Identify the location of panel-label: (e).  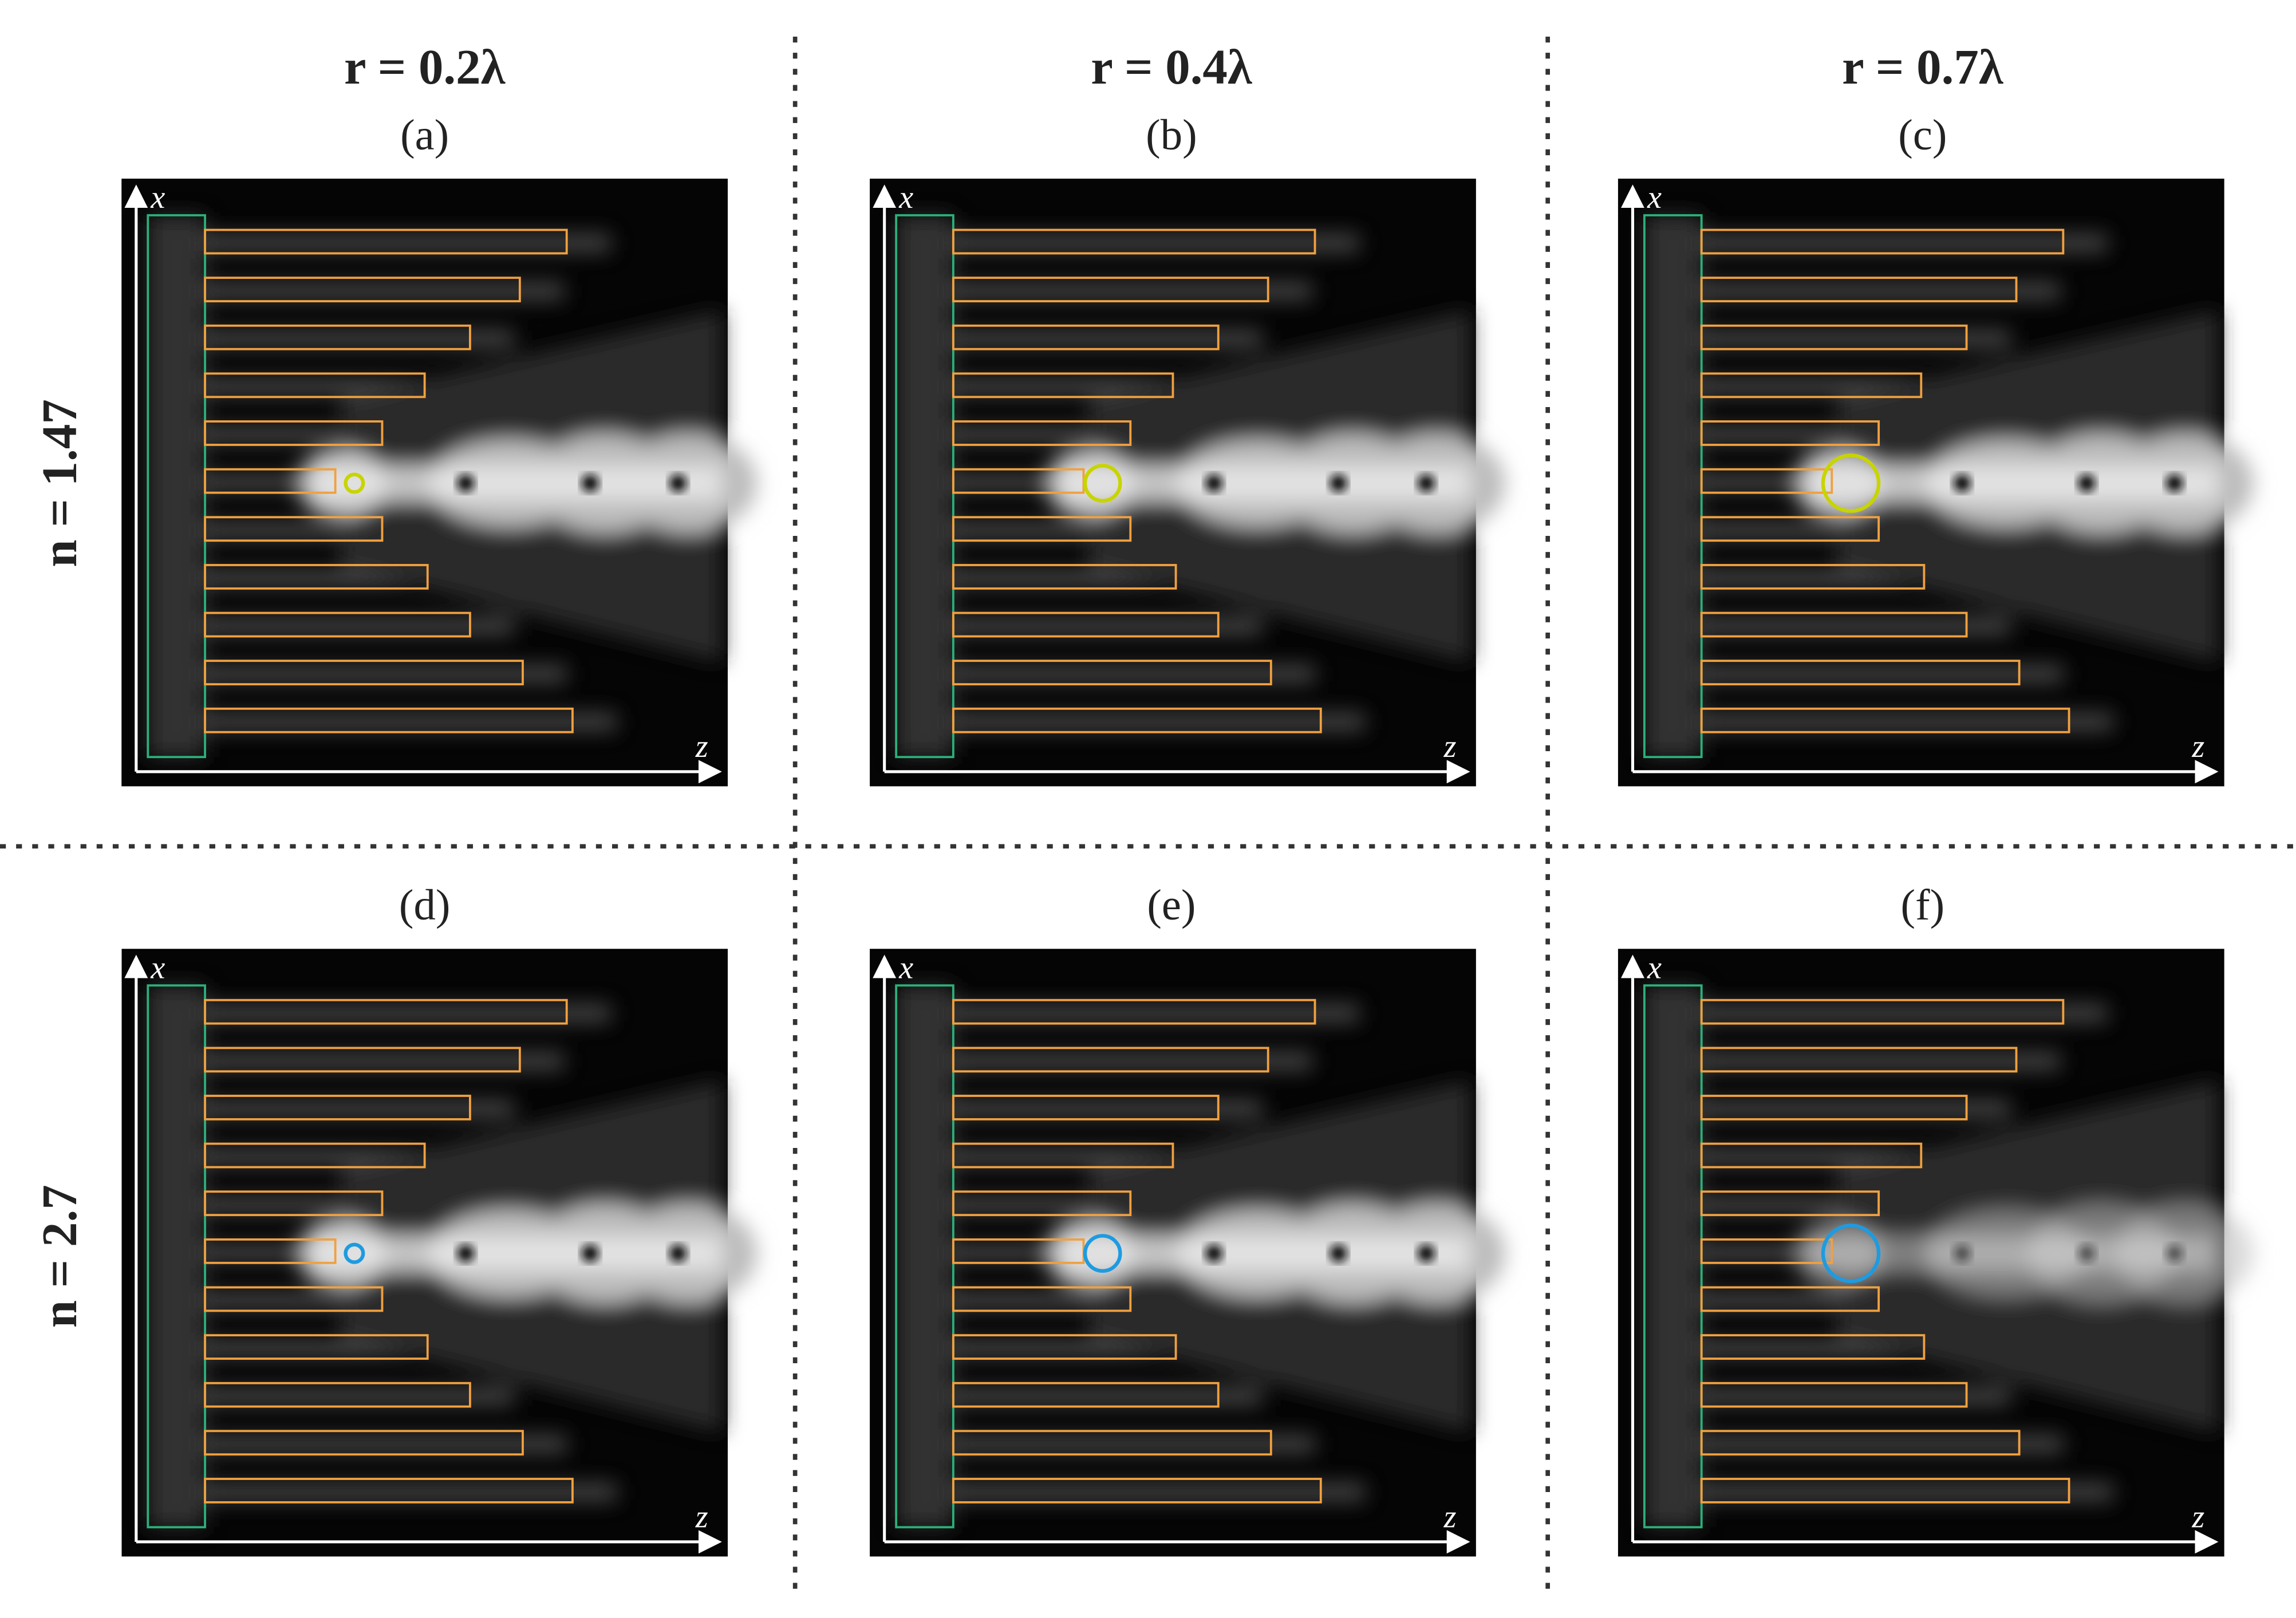
(1171, 905).